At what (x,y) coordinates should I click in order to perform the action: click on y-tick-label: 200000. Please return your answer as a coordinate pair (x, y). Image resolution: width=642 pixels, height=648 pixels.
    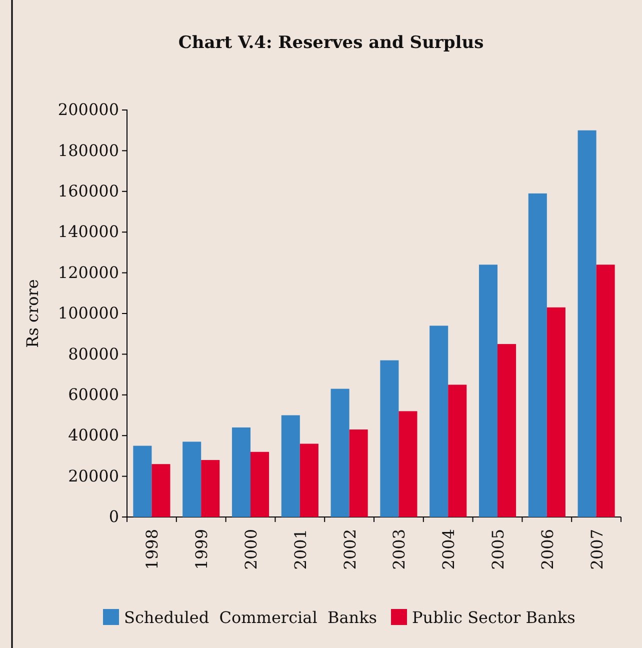
    Looking at the image, I should click on (88, 110).